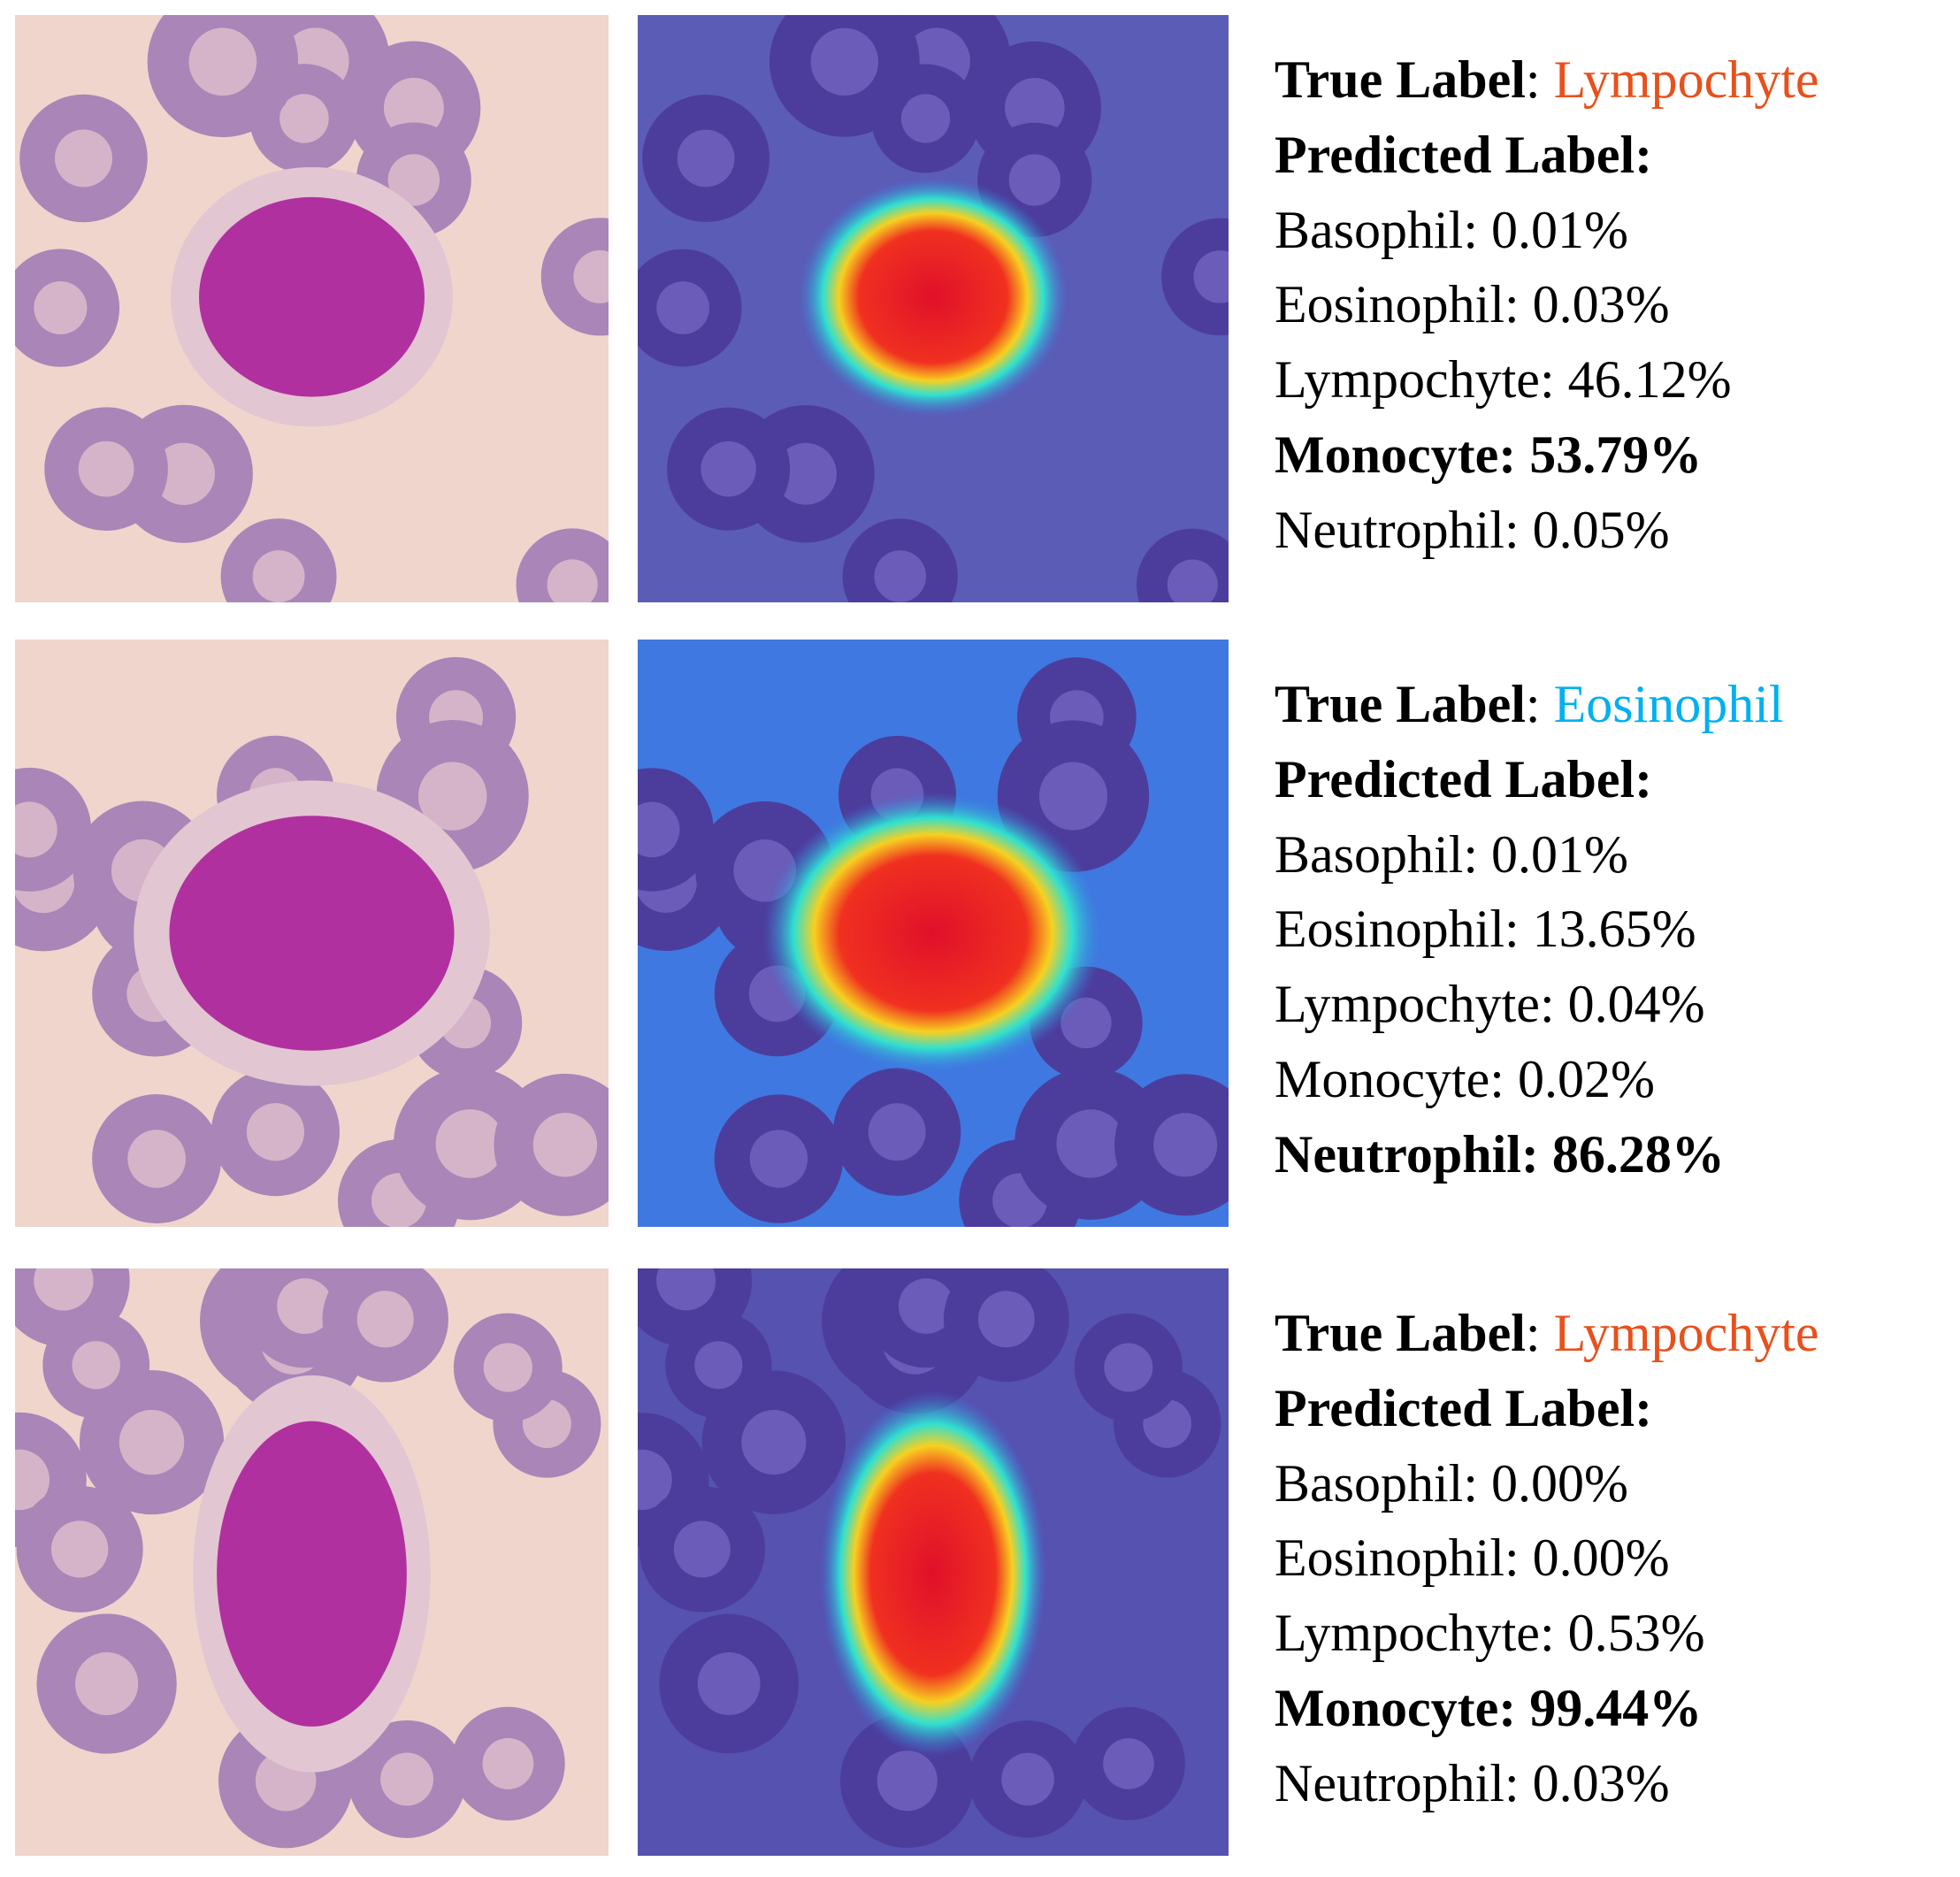  I want to click on probability: Monocyte: 0.02%, so click(1465, 1079).